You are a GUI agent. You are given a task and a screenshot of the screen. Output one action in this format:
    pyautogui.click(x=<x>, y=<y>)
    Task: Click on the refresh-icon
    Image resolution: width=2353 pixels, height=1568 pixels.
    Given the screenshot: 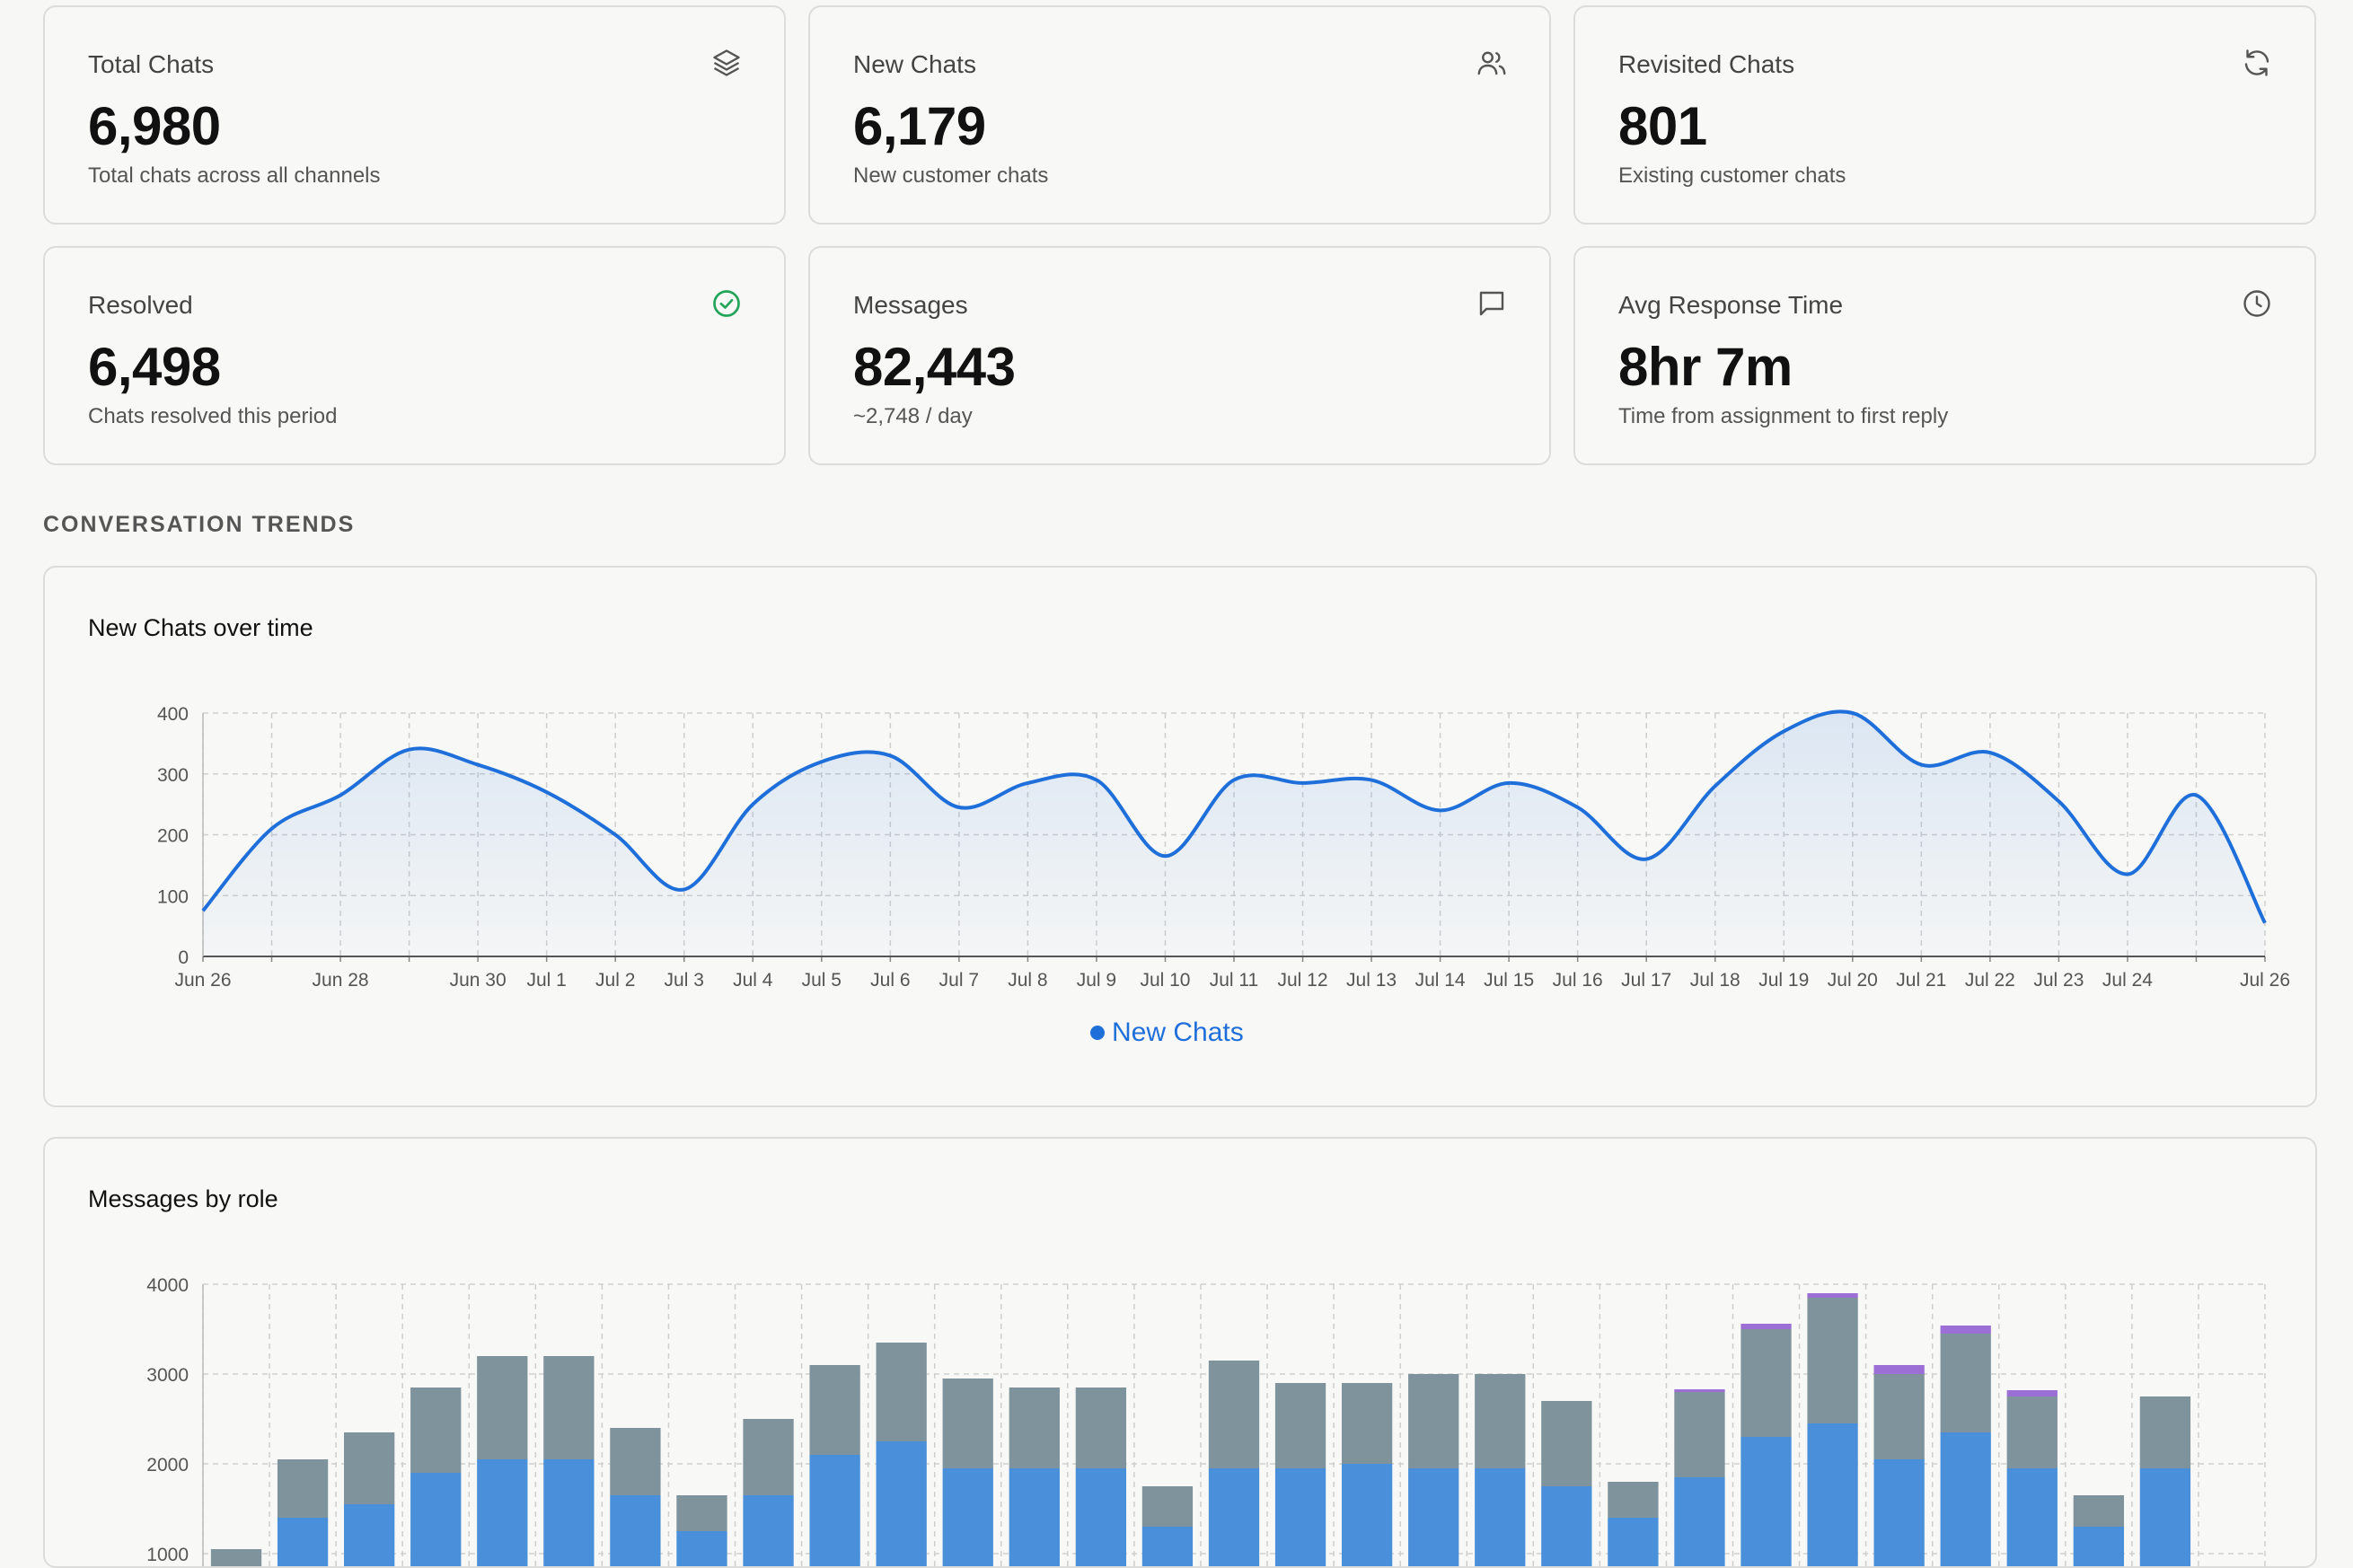 What is the action you would take?
    pyautogui.click(x=2257, y=62)
    